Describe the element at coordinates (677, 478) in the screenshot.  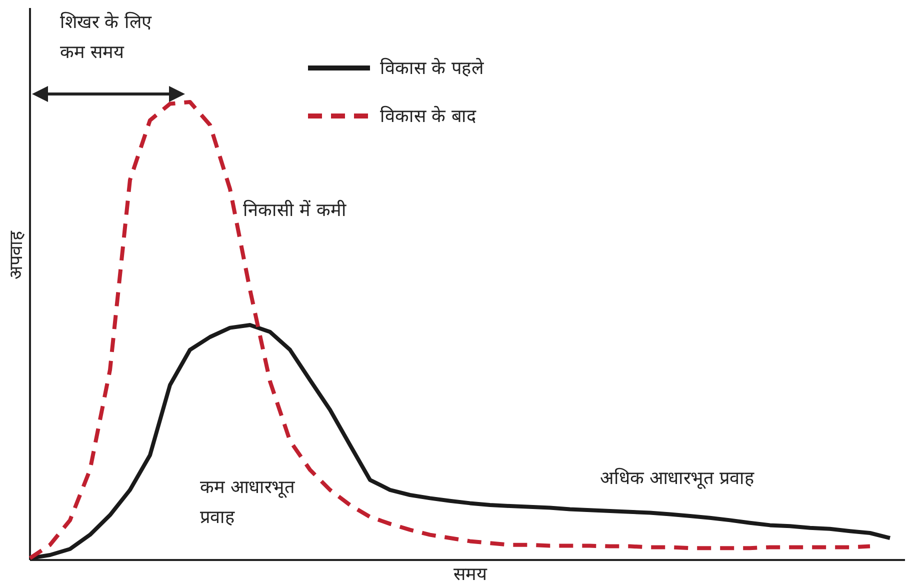
I see `annotation: अधिक आधारभूत प्रवाह` at that location.